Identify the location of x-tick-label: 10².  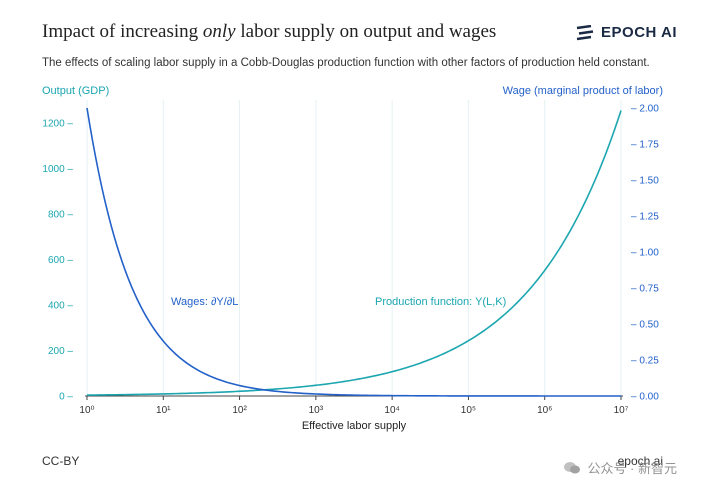
(239, 410).